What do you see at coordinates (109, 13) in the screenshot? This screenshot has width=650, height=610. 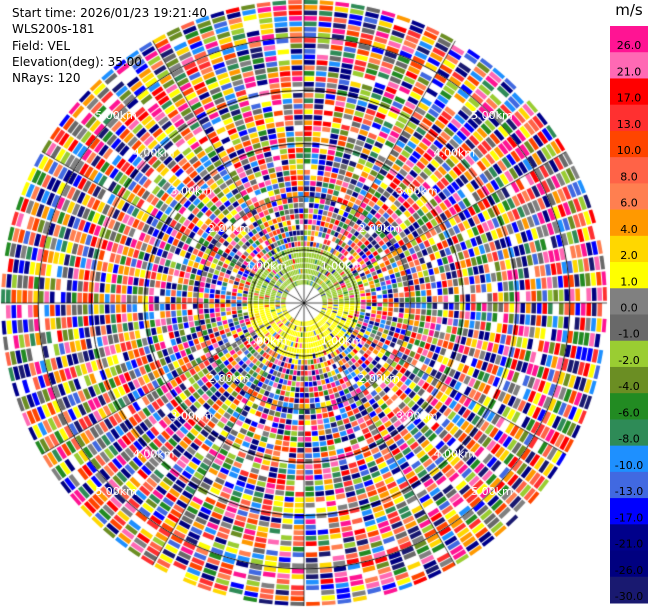 I see `start-time-label: Start time: 2026/01/23 19:21:40` at bounding box center [109, 13].